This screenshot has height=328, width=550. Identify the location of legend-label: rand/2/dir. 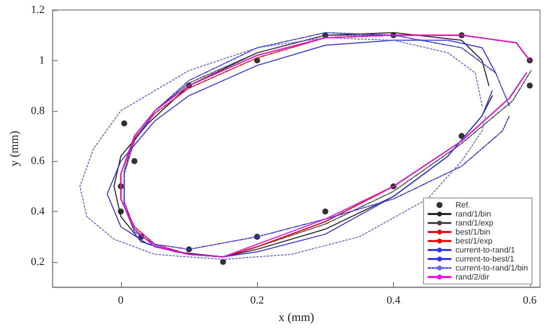
(473, 277).